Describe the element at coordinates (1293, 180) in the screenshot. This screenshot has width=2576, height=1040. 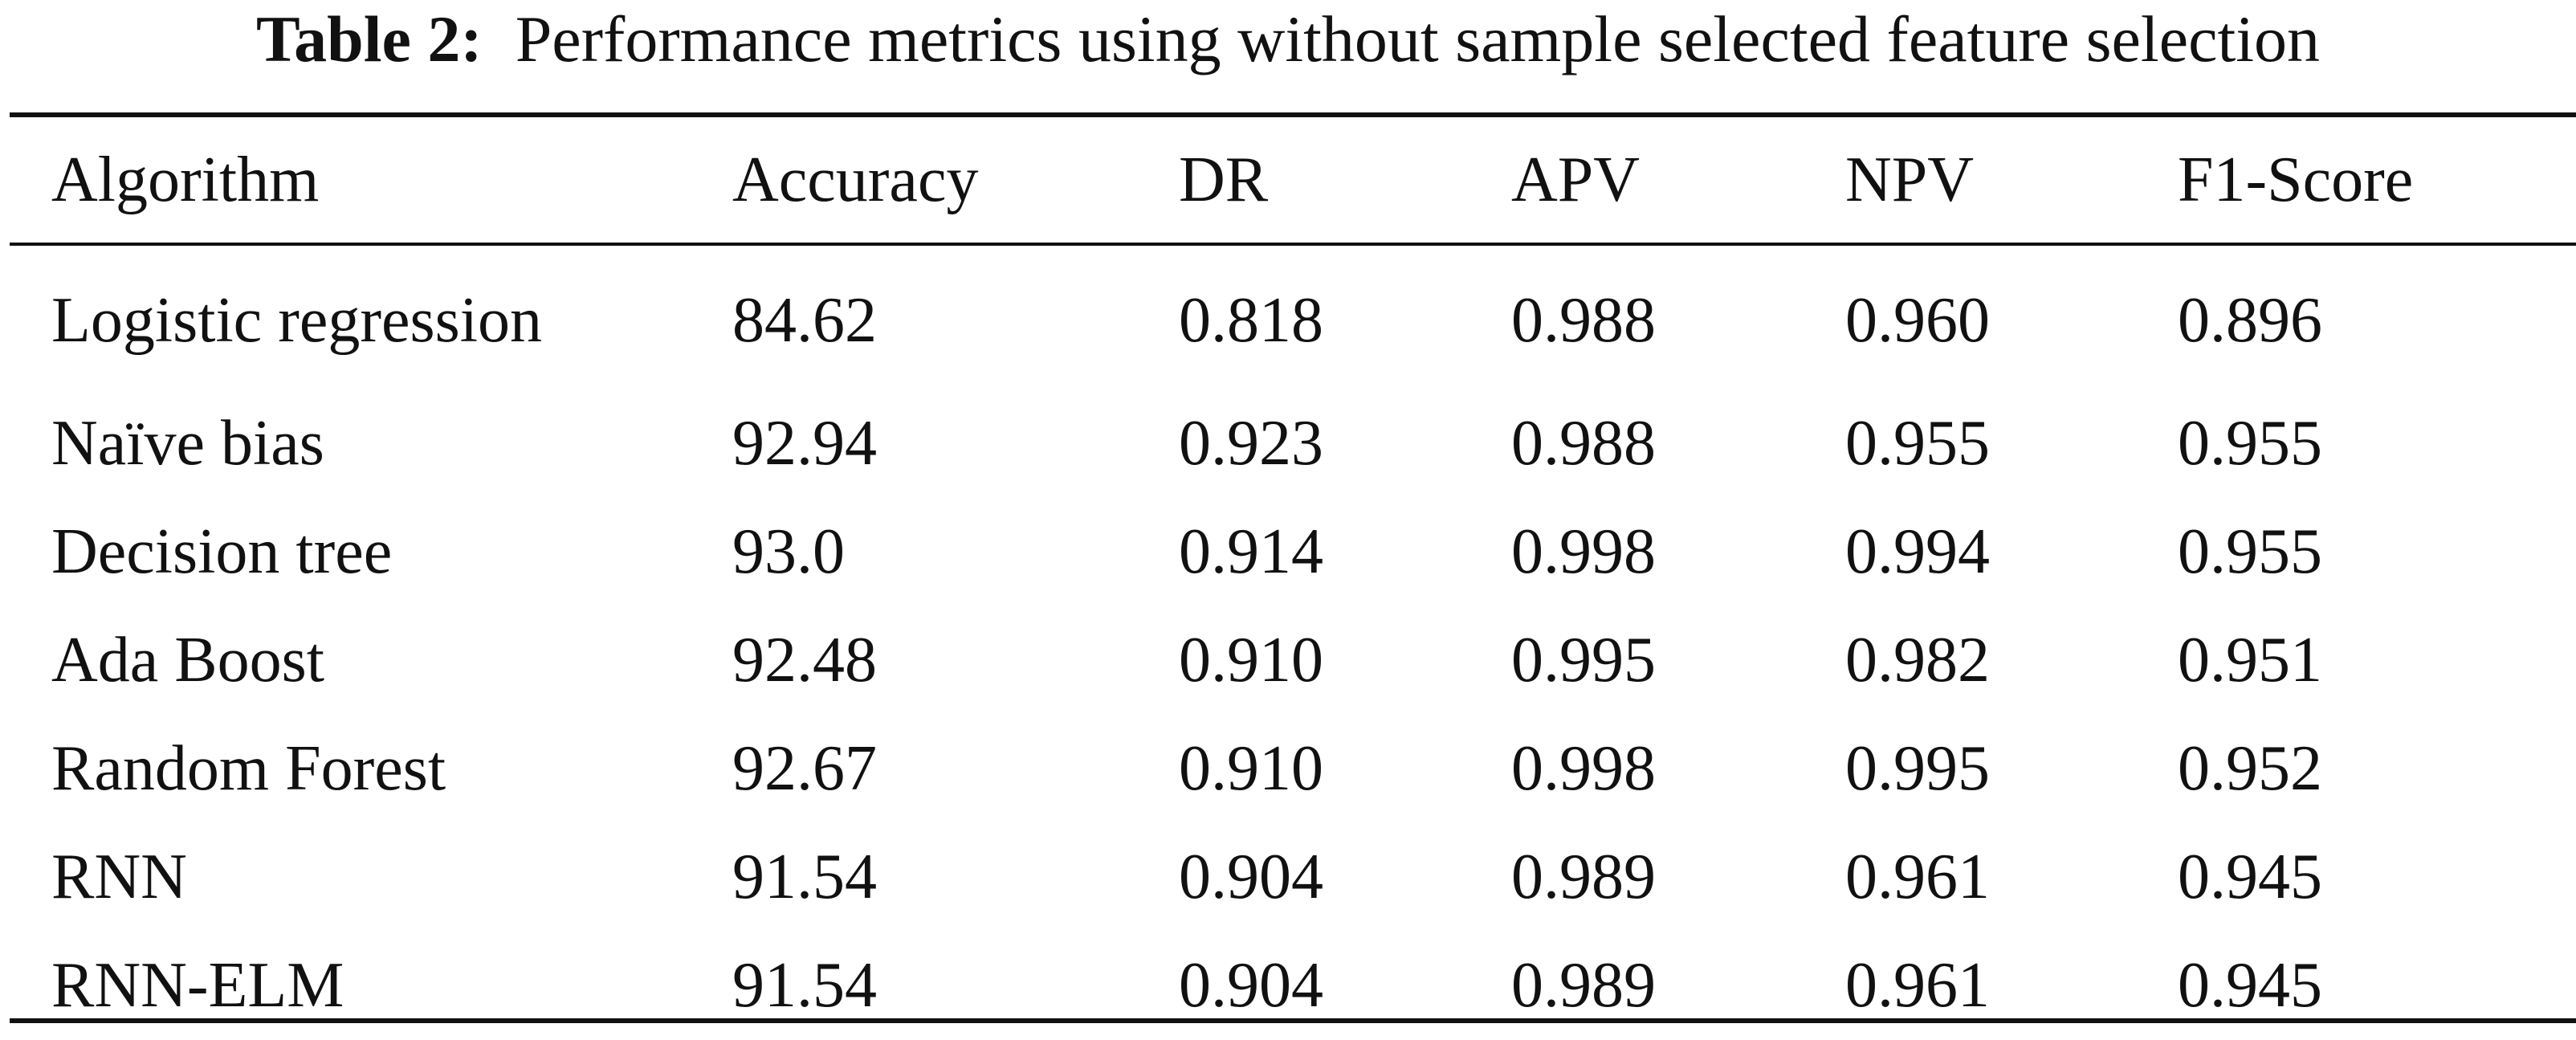
I see `header-row: Algorithm Accuracy DR APV NPV F1-Score` at that location.